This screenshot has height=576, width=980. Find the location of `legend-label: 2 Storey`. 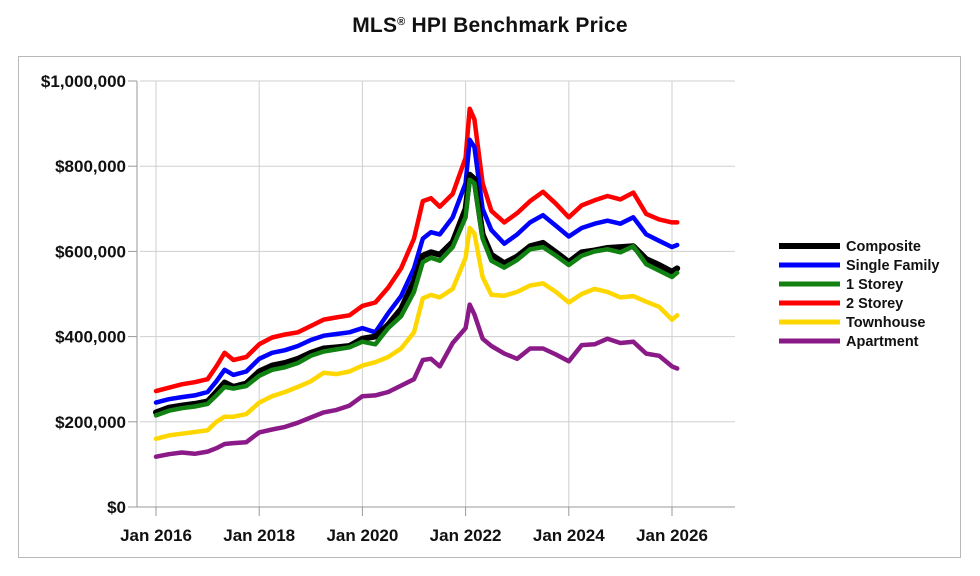

legend-label: 2 Storey is located at coordinates (874, 304).